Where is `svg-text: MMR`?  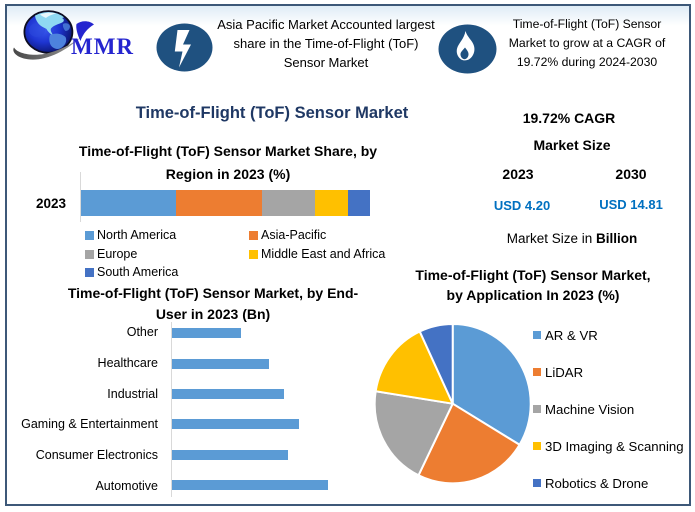 svg-text: MMR is located at coordinates (102, 46).